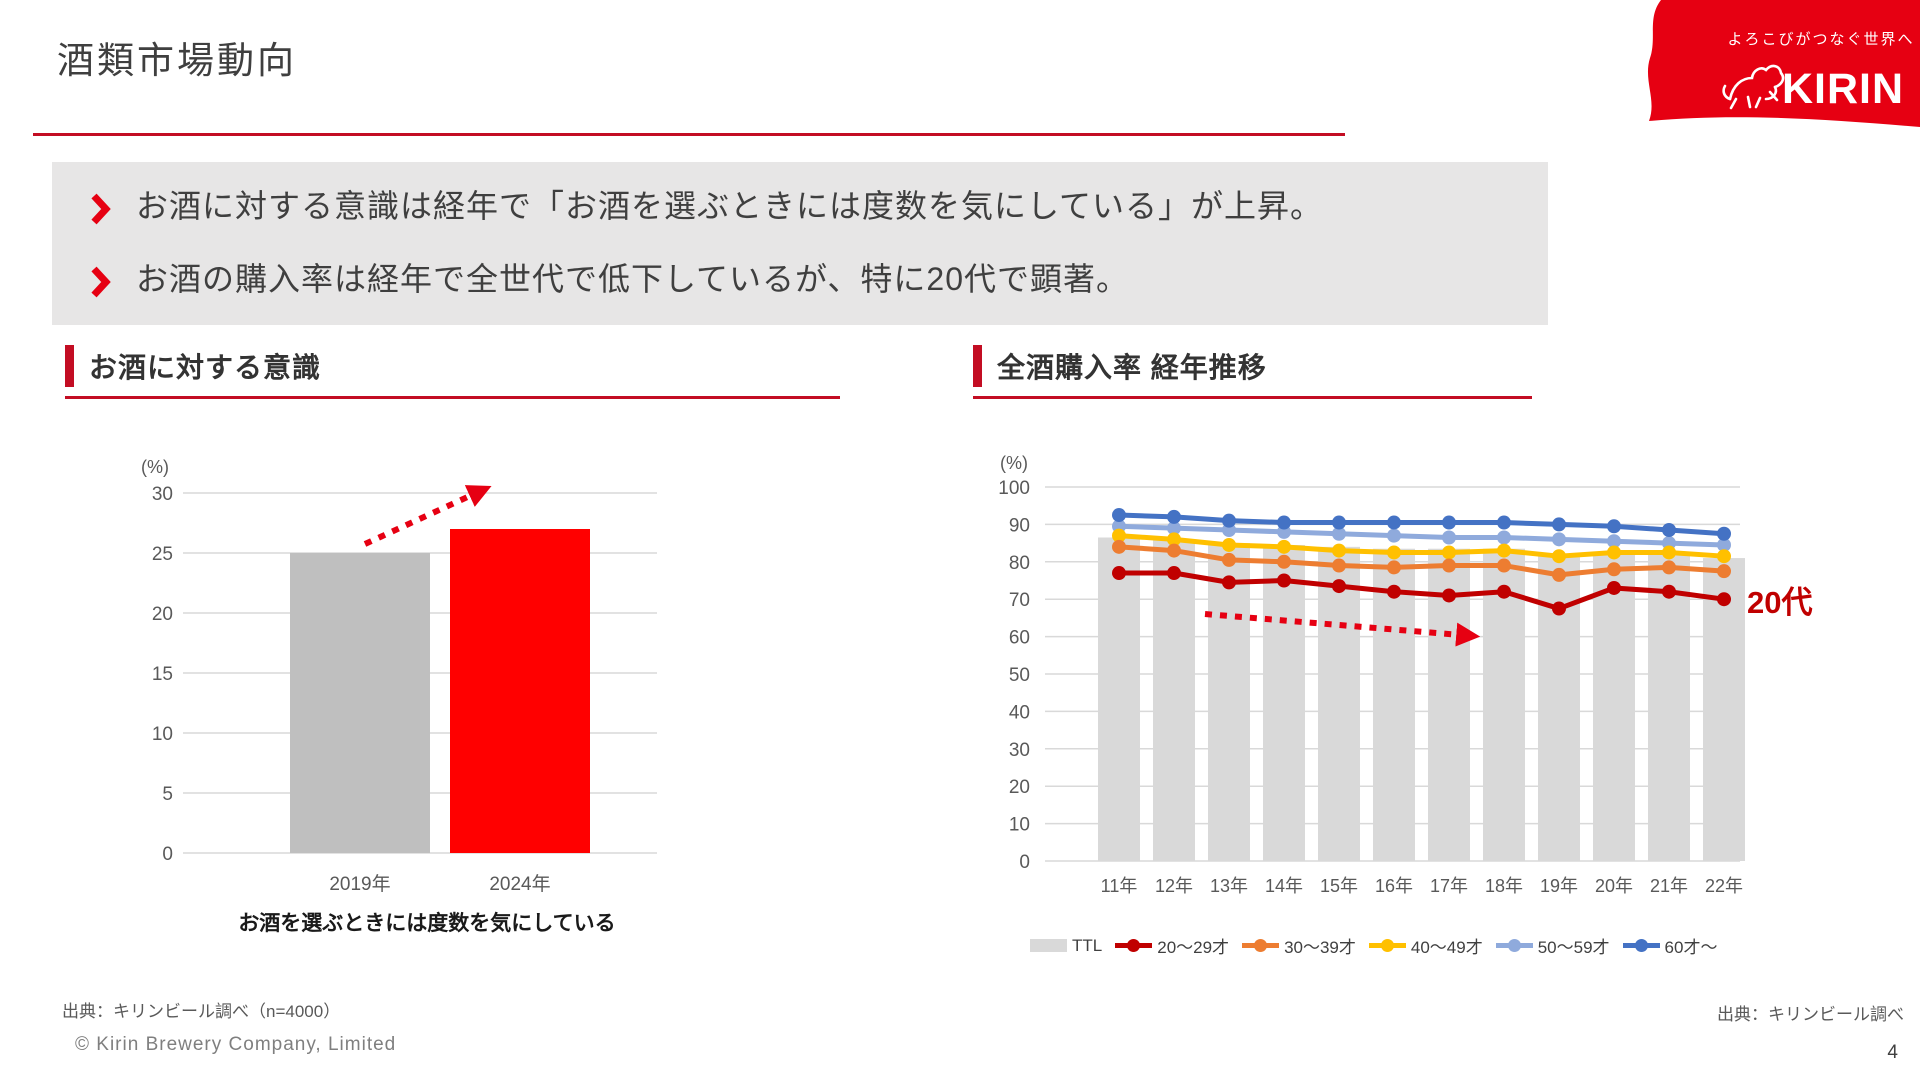  I want to click on series-50～59才, so click(1421, 535).